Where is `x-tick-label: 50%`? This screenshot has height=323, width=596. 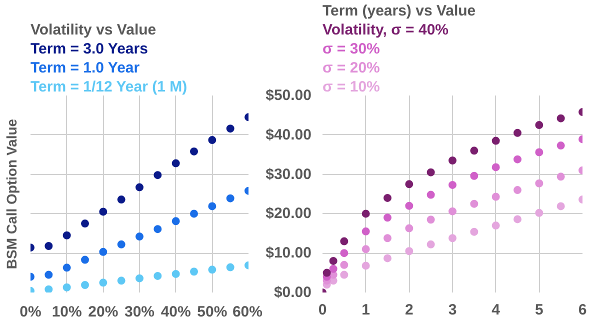
x-tick-label: 50% is located at coordinates (212, 312).